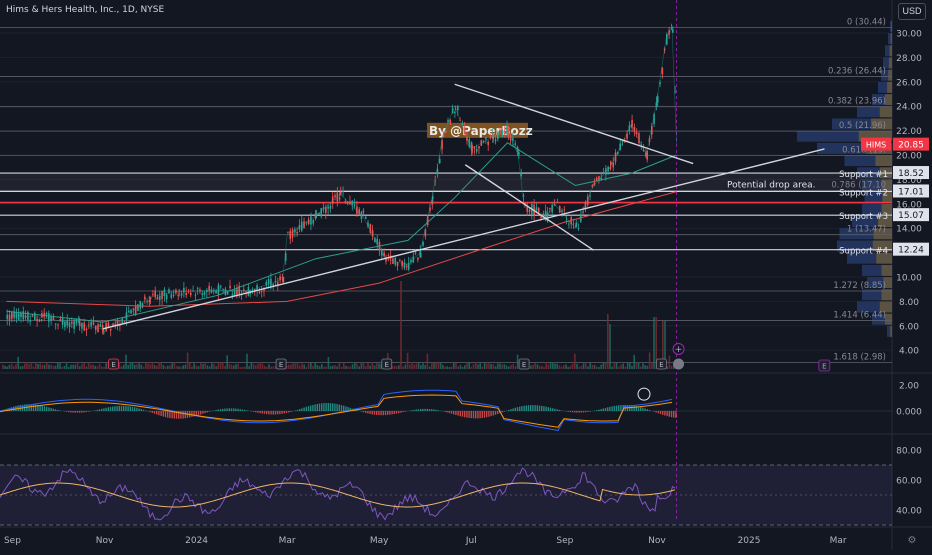  What do you see at coordinates (912, 11) in the screenshot?
I see `currency-button: USD` at bounding box center [912, 11].